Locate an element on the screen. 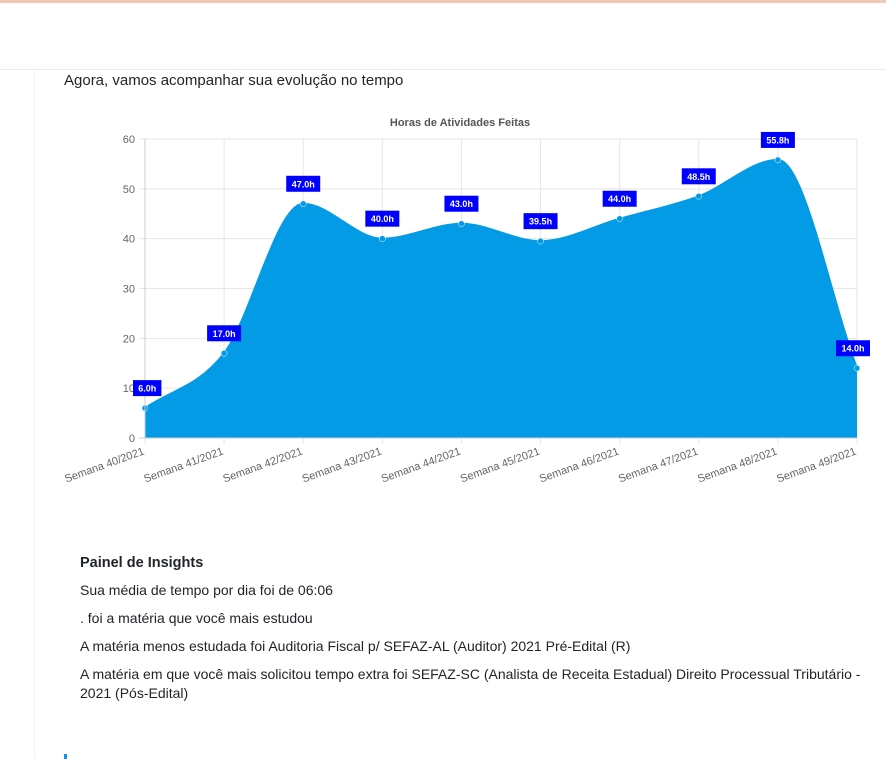 The width and height of the screenshot is (886, 759). data-label: 40.0h is located at coordinates (382, 218).